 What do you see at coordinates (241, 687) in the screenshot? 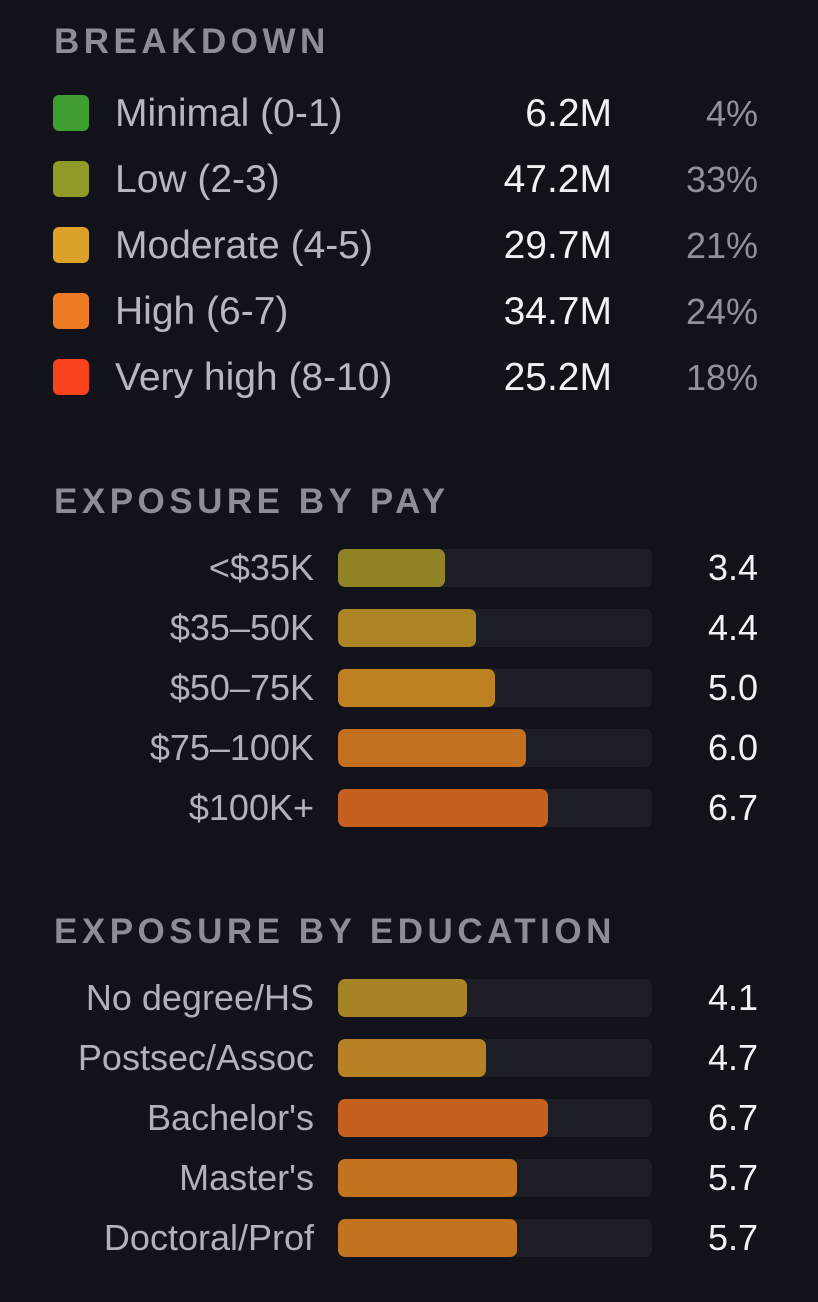
I see `pay-bar-label: $50–75K` at bounding box center [241, 687].